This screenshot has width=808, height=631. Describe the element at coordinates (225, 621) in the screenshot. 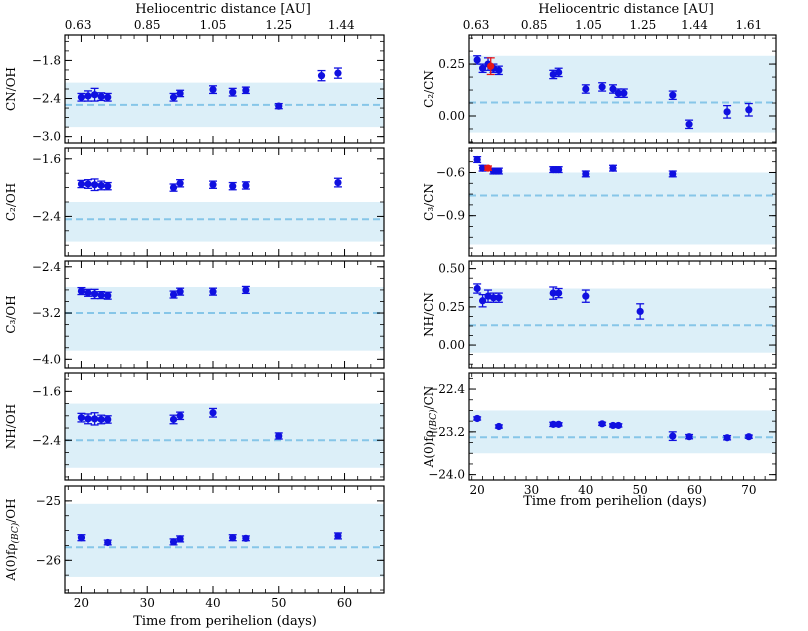

I see `left-x-axis-label: Time from perihelion (days)` at that location.